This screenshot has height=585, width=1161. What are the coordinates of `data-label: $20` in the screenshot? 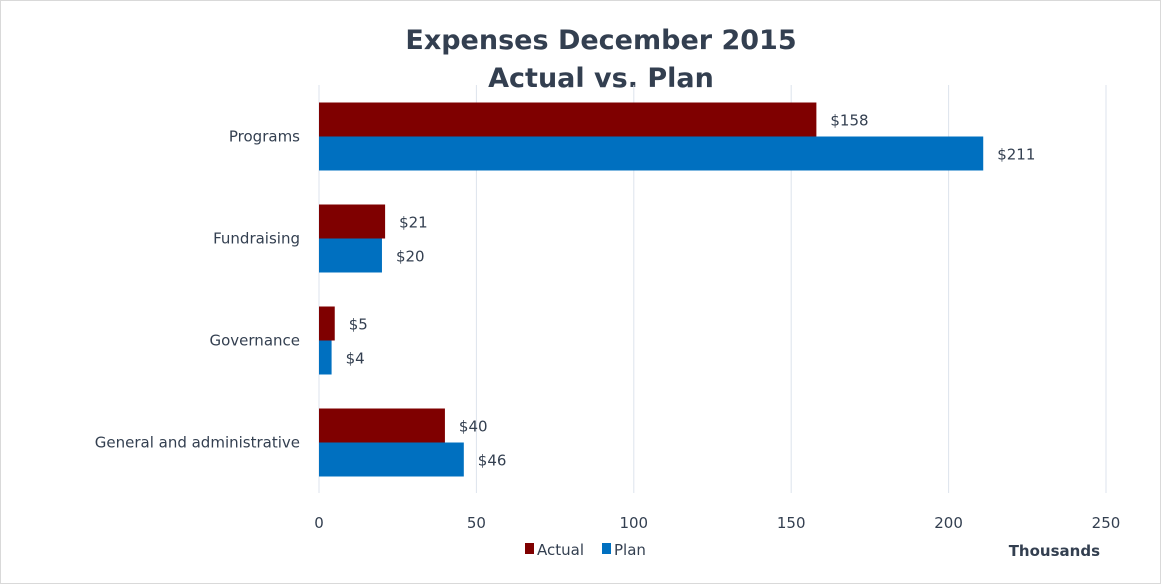 It's located at (410, 257).